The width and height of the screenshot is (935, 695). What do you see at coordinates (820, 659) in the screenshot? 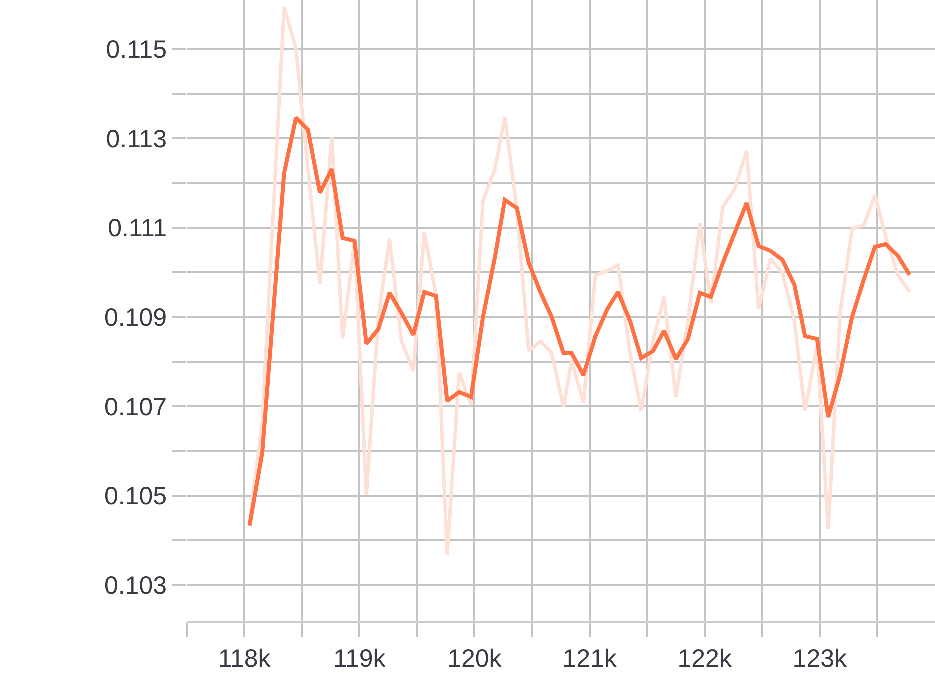
I see `x-tick-label: 123k` at bounding box center [820, 659].